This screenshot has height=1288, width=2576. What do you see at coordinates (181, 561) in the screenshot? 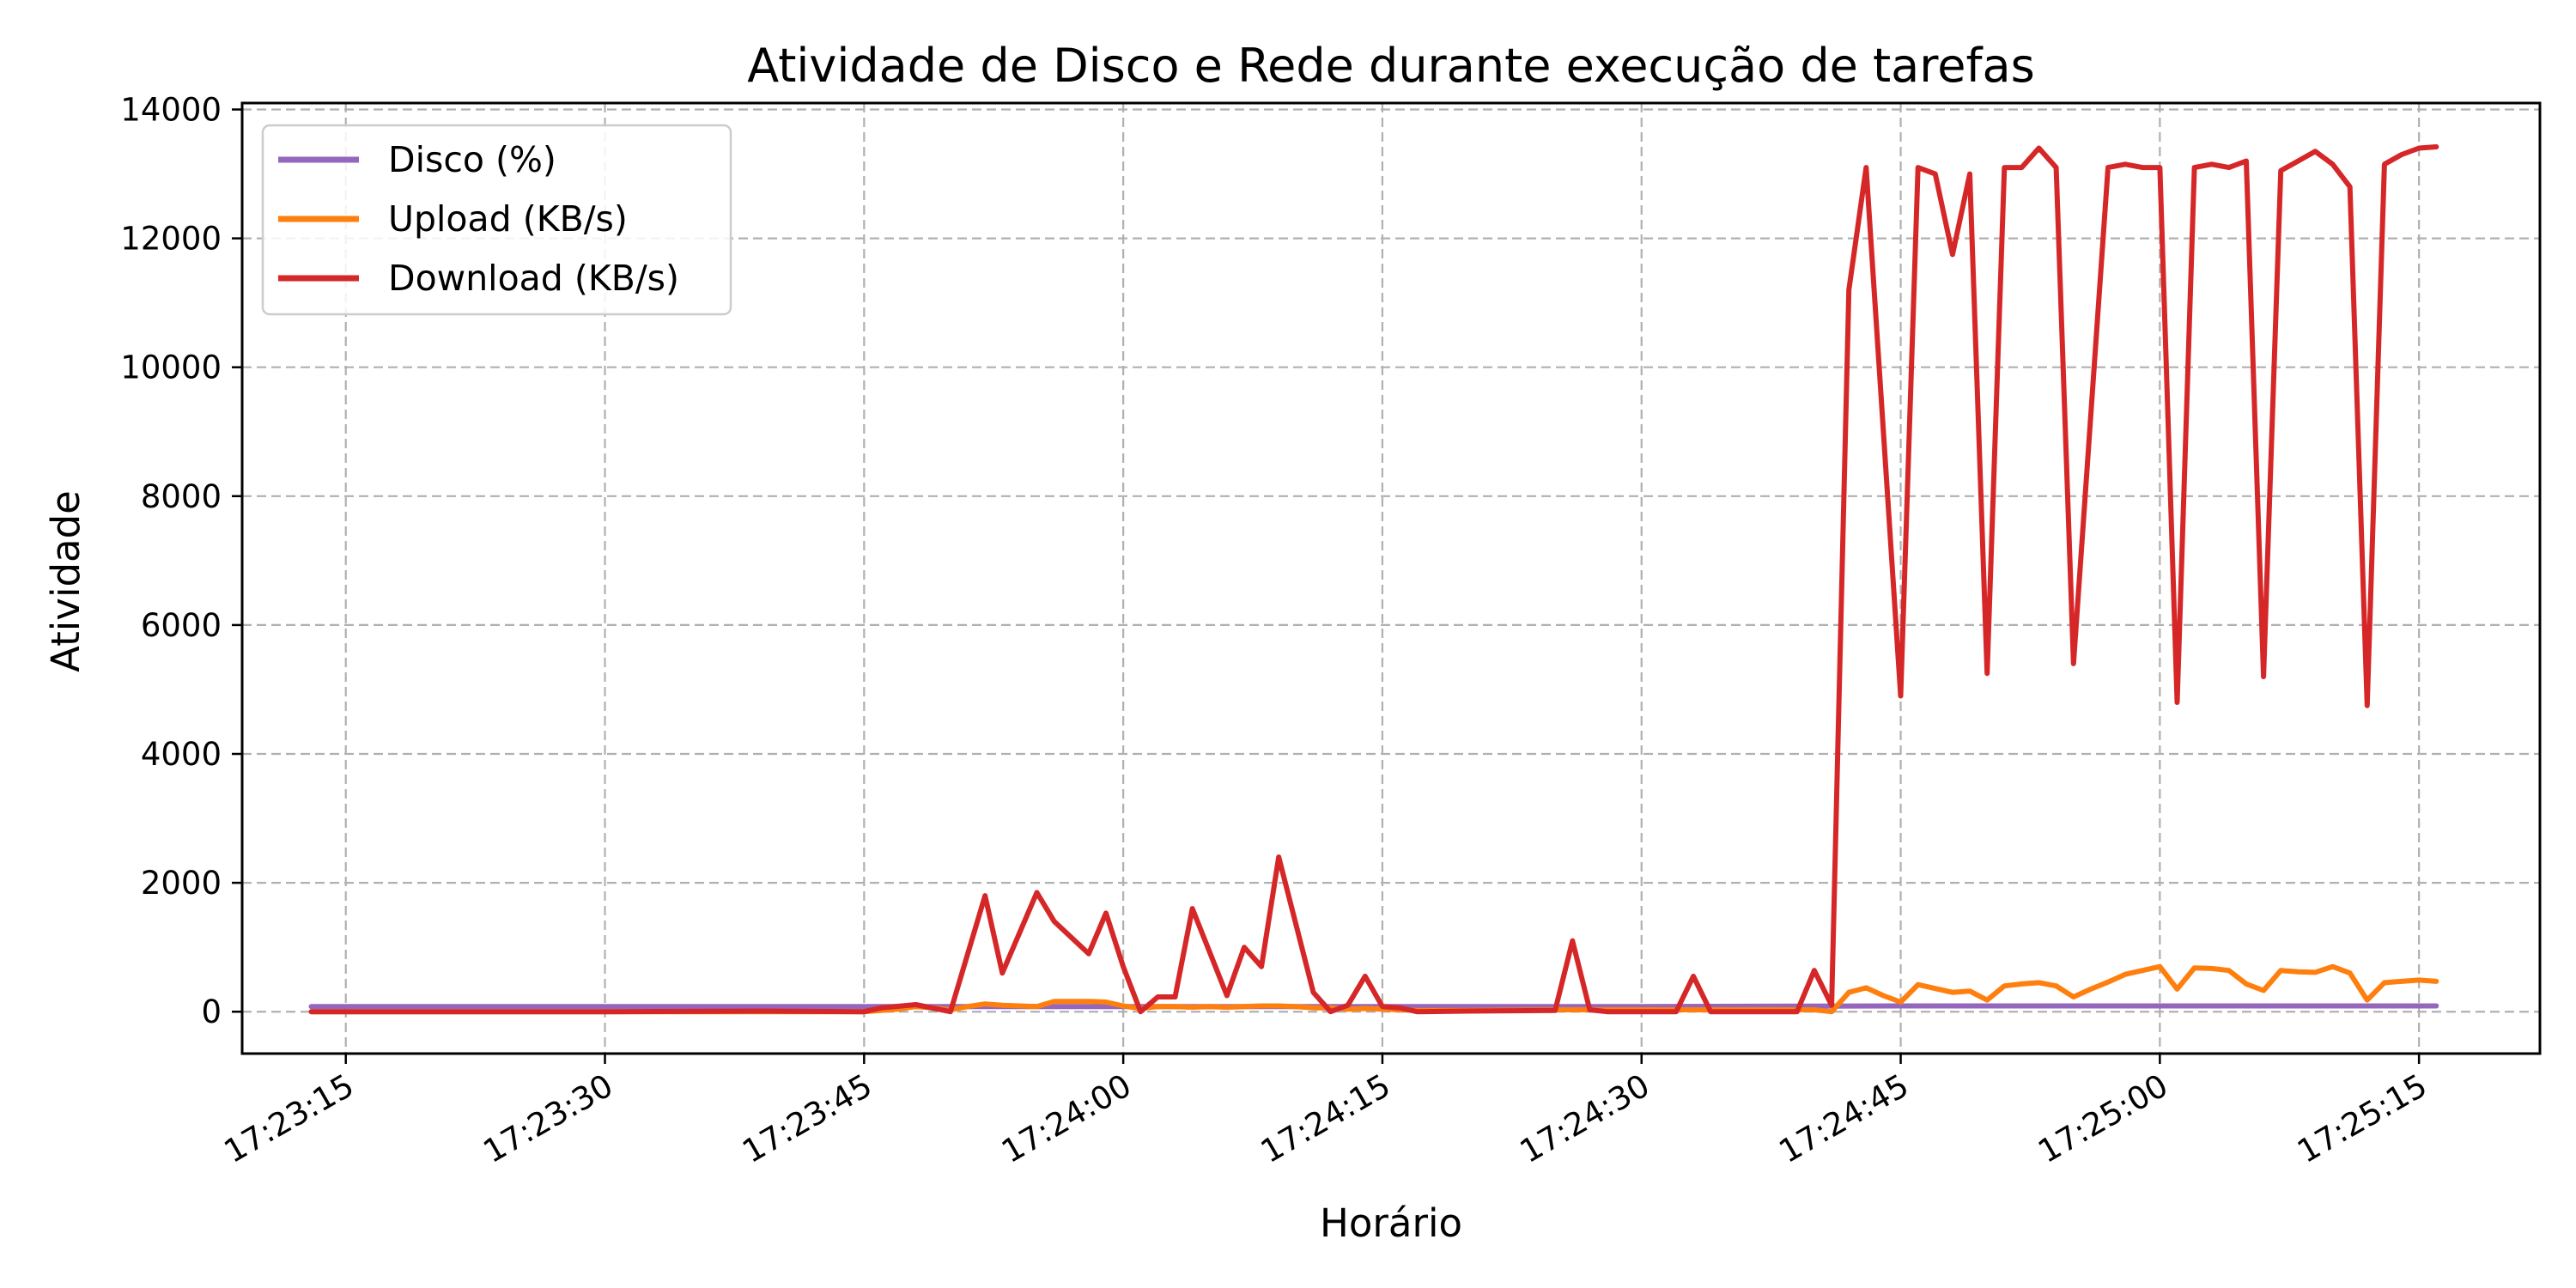
I see `y-axis: 0 2000 4000 6000 8000 10000 12000 14000` at bounding box center [181, 561].